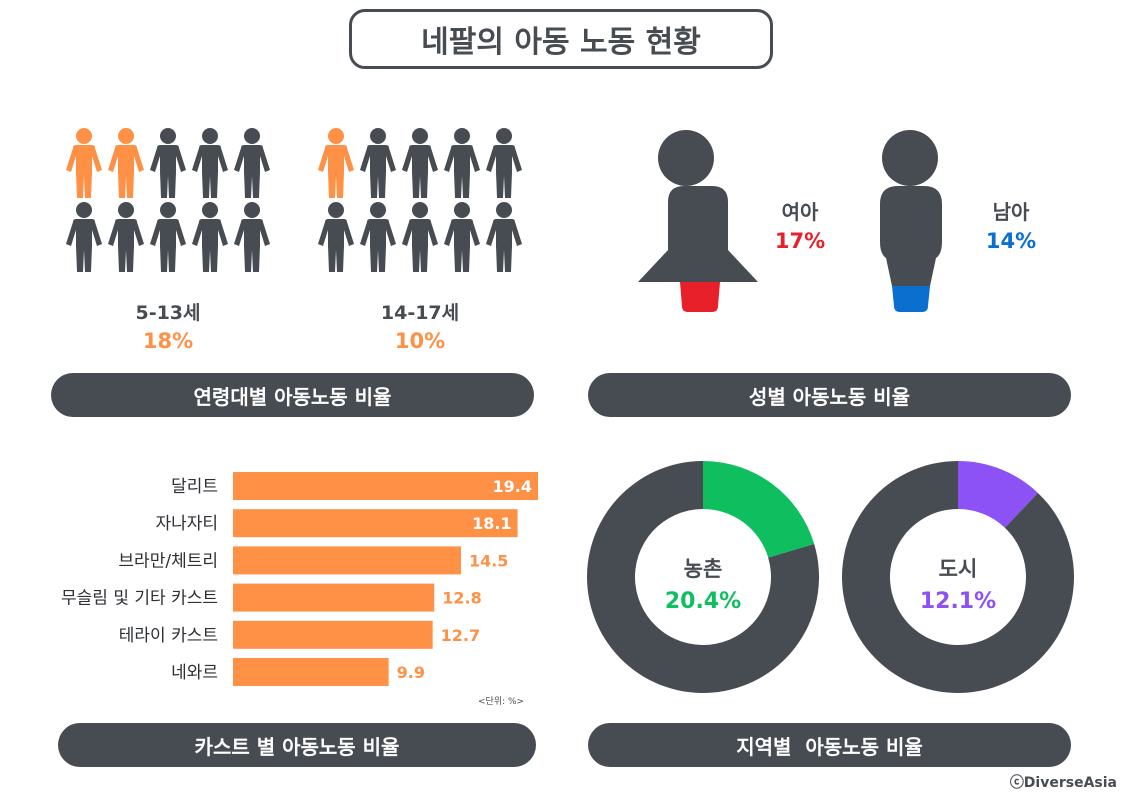 This screenshot has width=1123, height=794. What do you see at coordinates (958, 601) in the screenshot?
I see `urban-percent: 12.1%` at bounding box center [958, 601].